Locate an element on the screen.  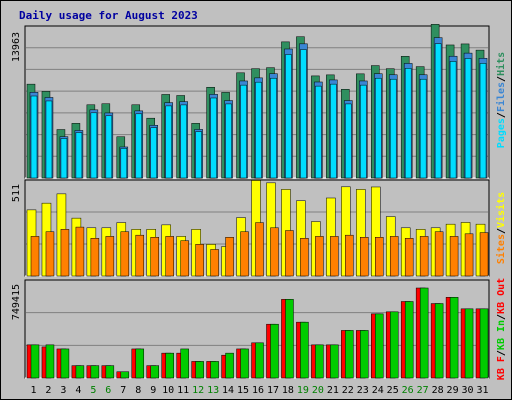
chart-title: Daily usage for August 2023 is located at coordinates (108, 15).